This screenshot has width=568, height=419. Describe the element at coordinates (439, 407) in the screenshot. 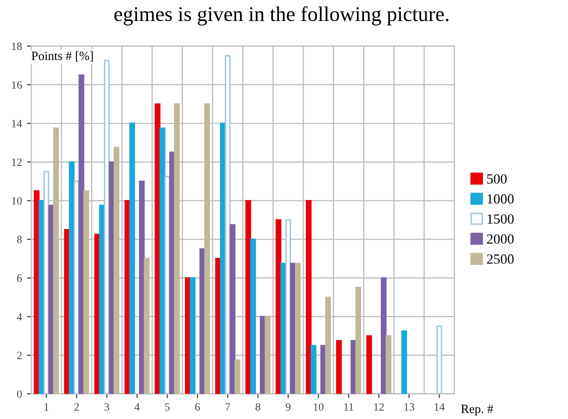

I see `x-tick-label: 14` at that location.